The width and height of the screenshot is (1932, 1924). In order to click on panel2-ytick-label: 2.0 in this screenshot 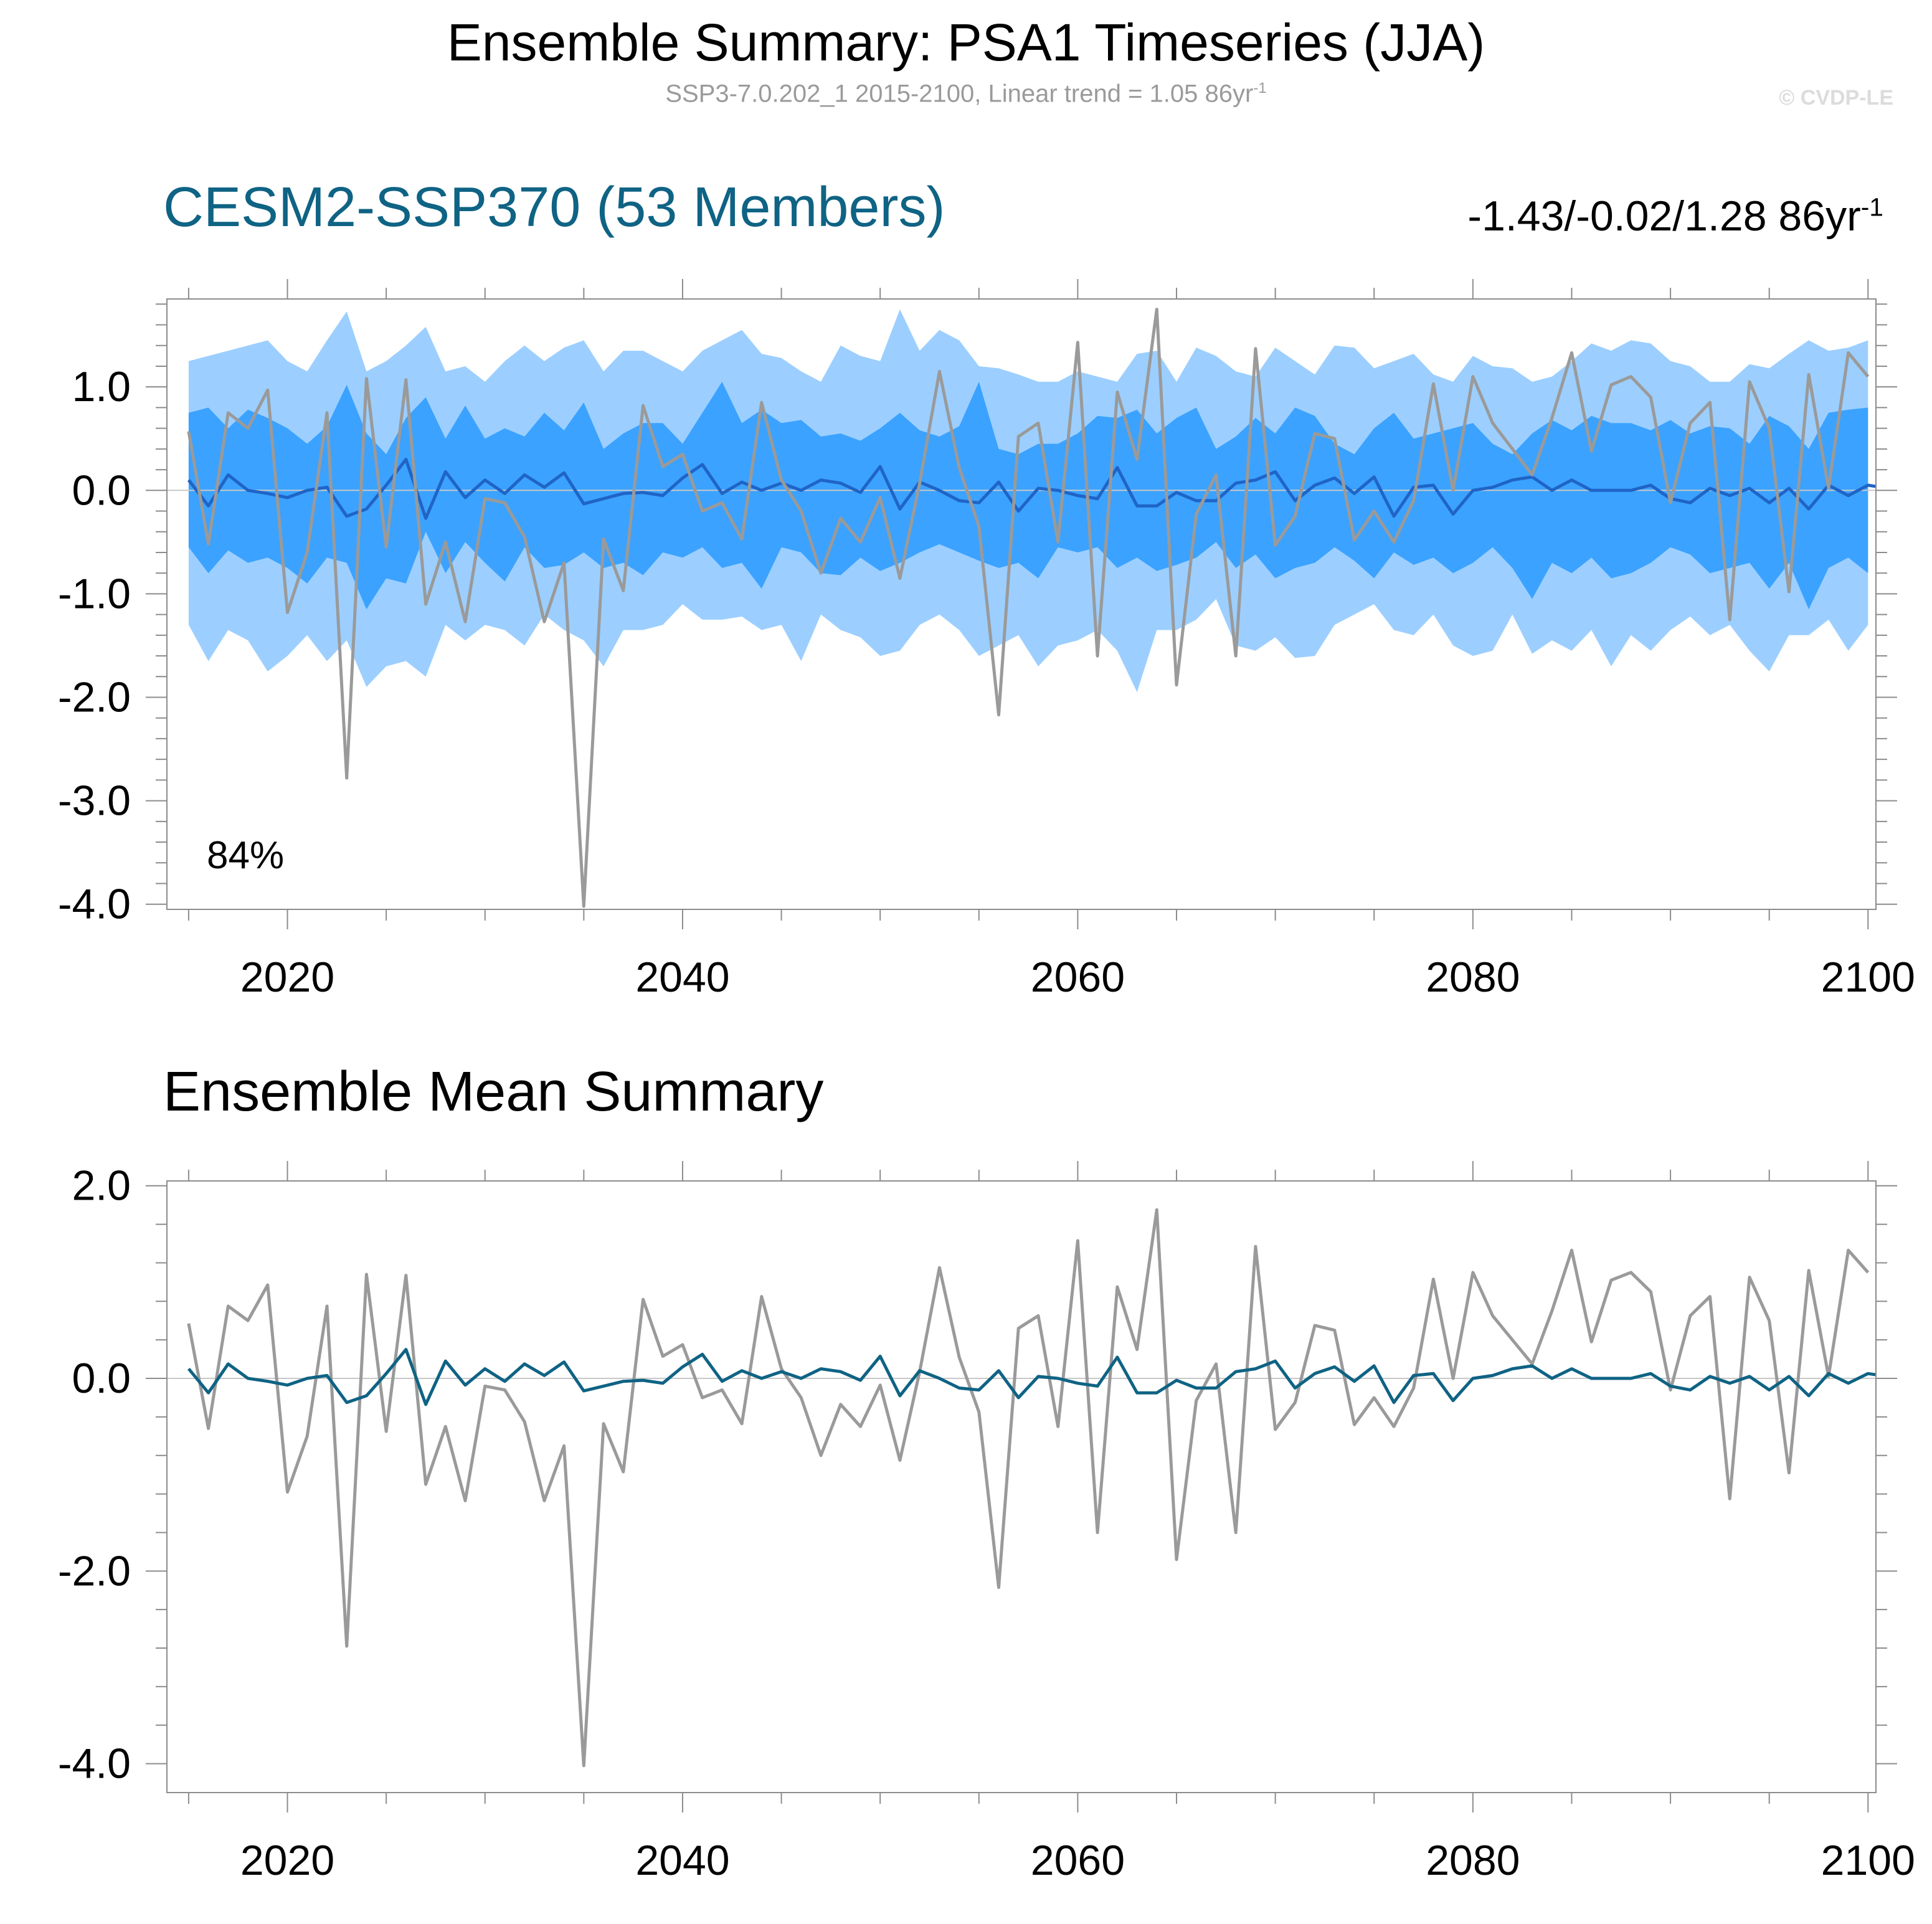, I will do `click(102, 1186)`.